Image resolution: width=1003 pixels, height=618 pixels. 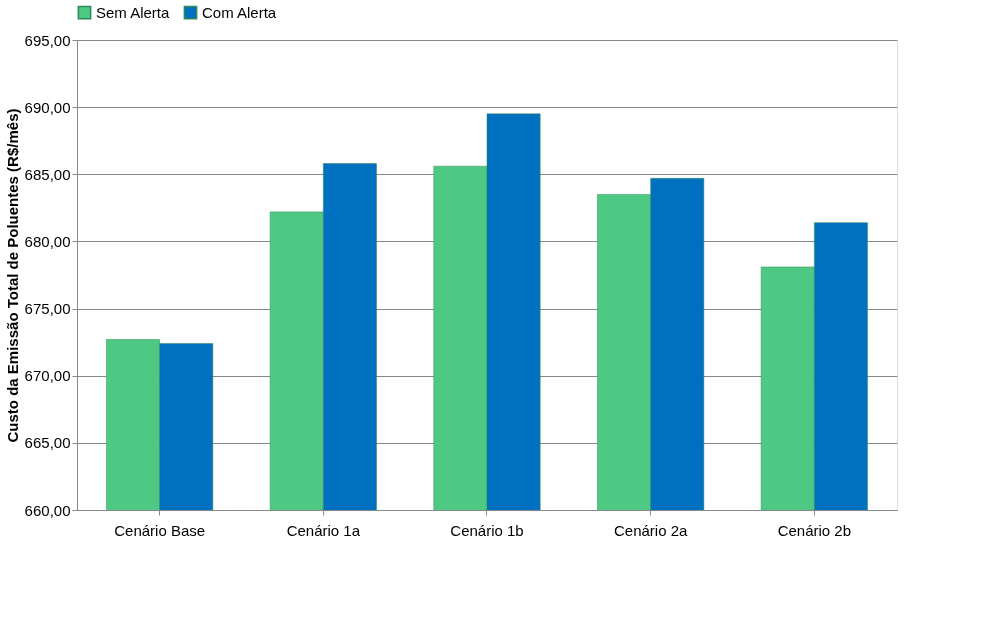 I want to click on y-tick-label: 675,00, so click(x=47, y=309).